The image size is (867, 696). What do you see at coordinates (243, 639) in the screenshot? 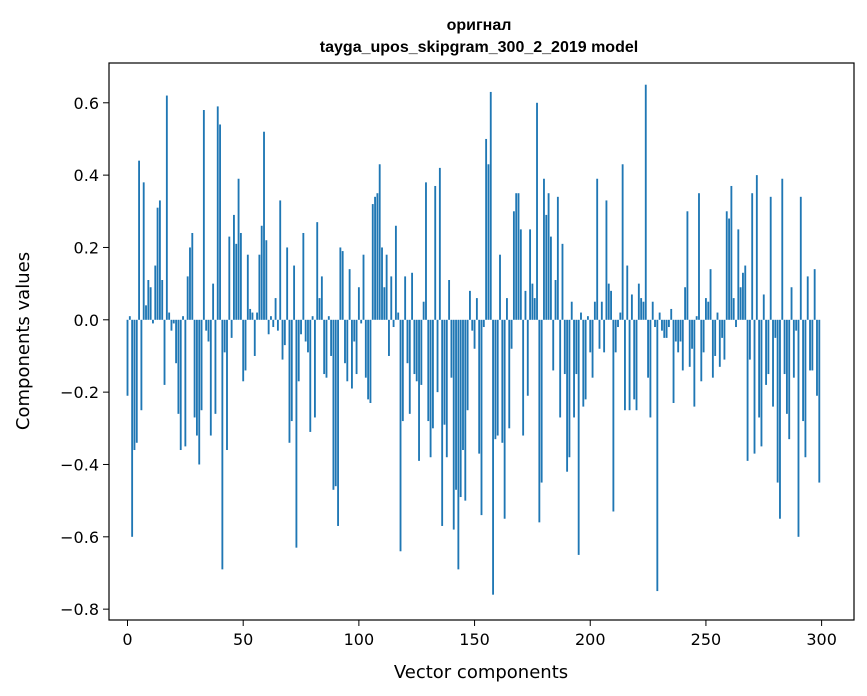
I see `x-tick-label-50: 50` at bounding box center [243, 639].